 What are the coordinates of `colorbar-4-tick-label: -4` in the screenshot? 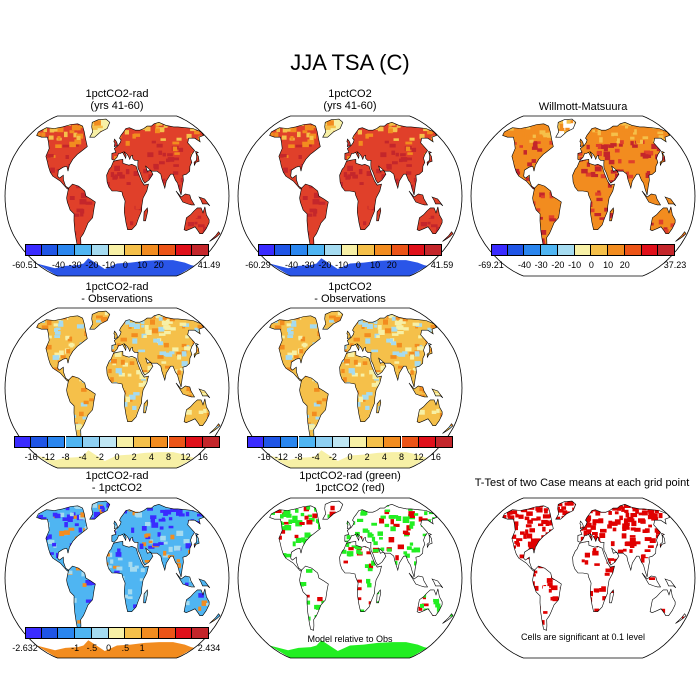 It's located at (82, 457).